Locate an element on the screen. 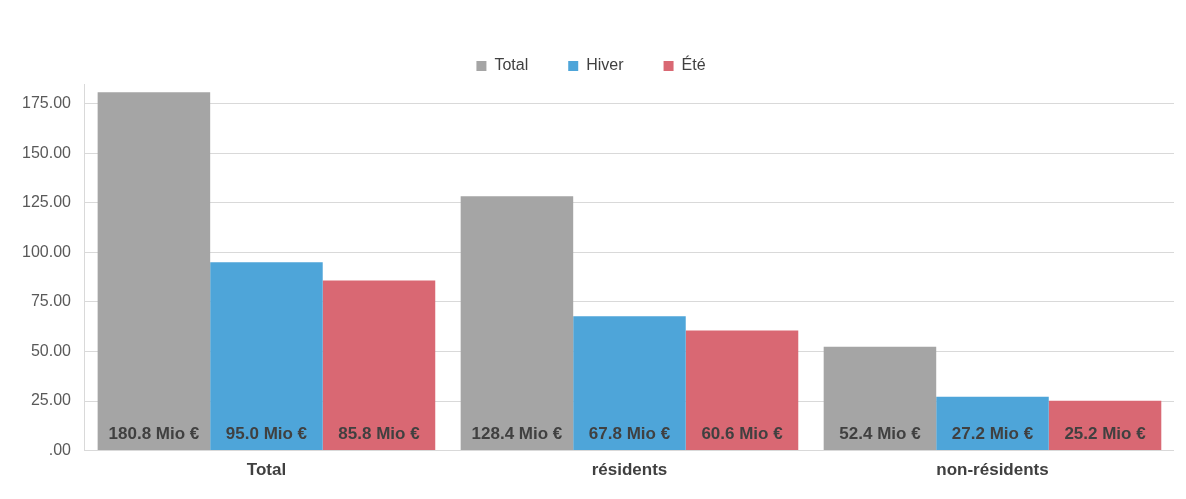  data-label: 95.0 Mio € is located at coordinates (266, 433).